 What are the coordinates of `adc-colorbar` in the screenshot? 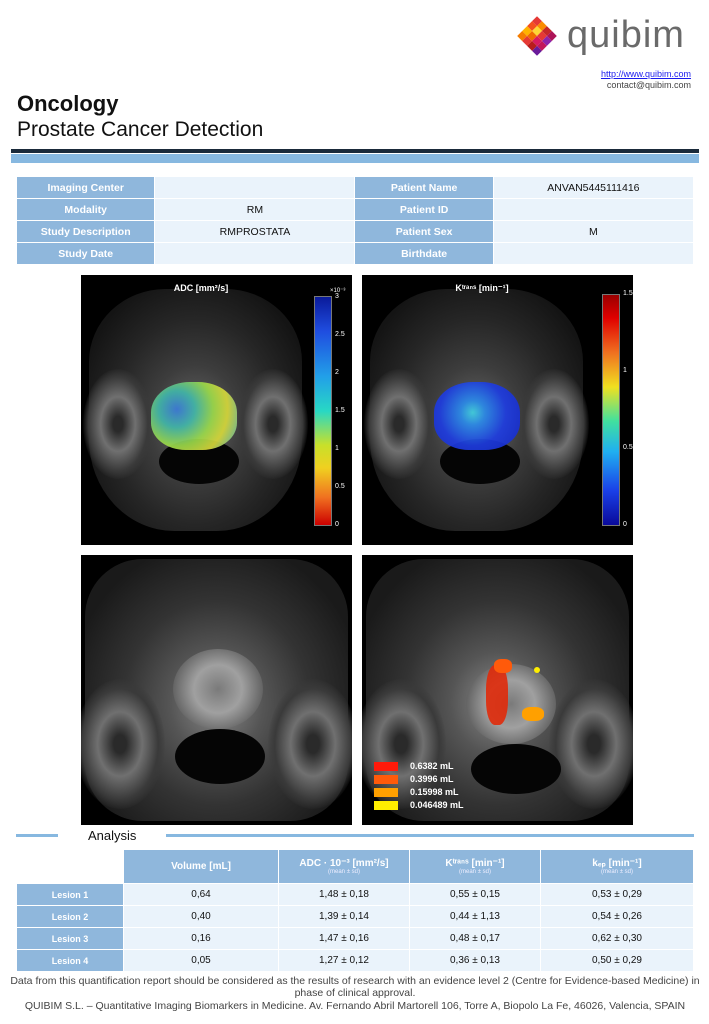 It's located at (323, 411).